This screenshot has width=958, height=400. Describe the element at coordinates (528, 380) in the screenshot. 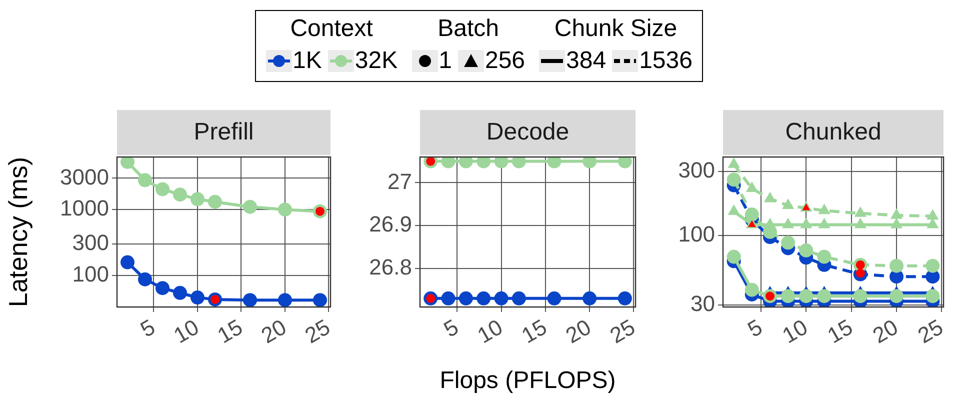

I see `x-axis-title: Flops (PFLOPS)` at that location.